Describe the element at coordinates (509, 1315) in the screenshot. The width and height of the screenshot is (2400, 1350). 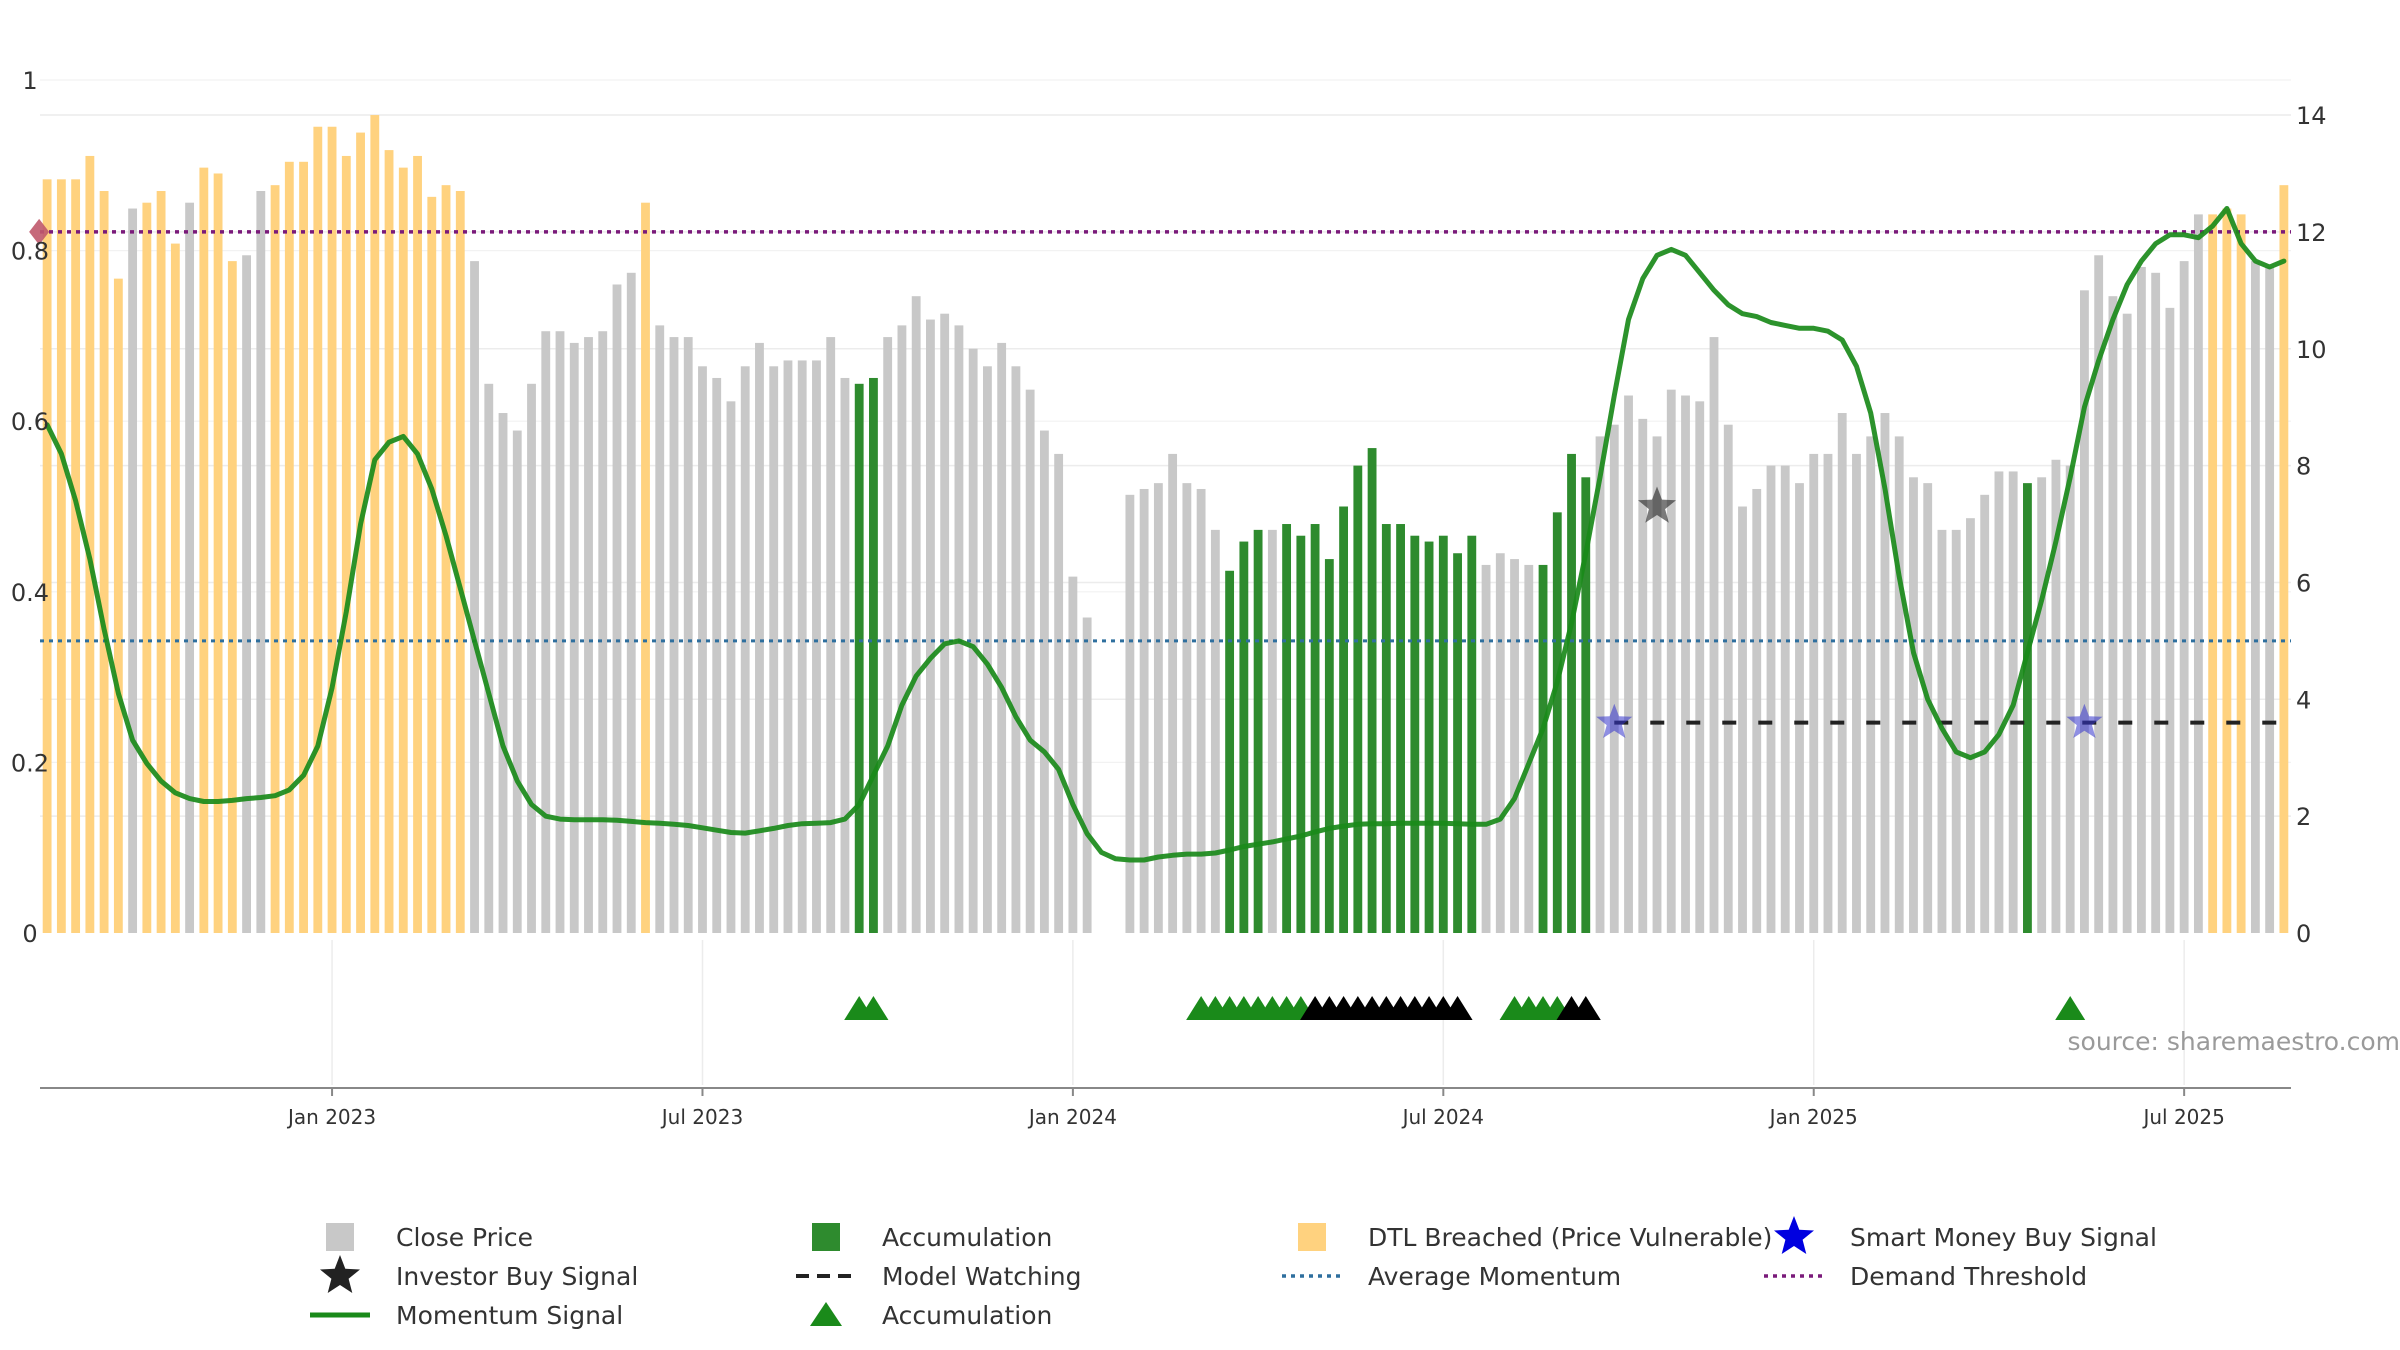
I see `legend-label: Momentum Signal` at that location.